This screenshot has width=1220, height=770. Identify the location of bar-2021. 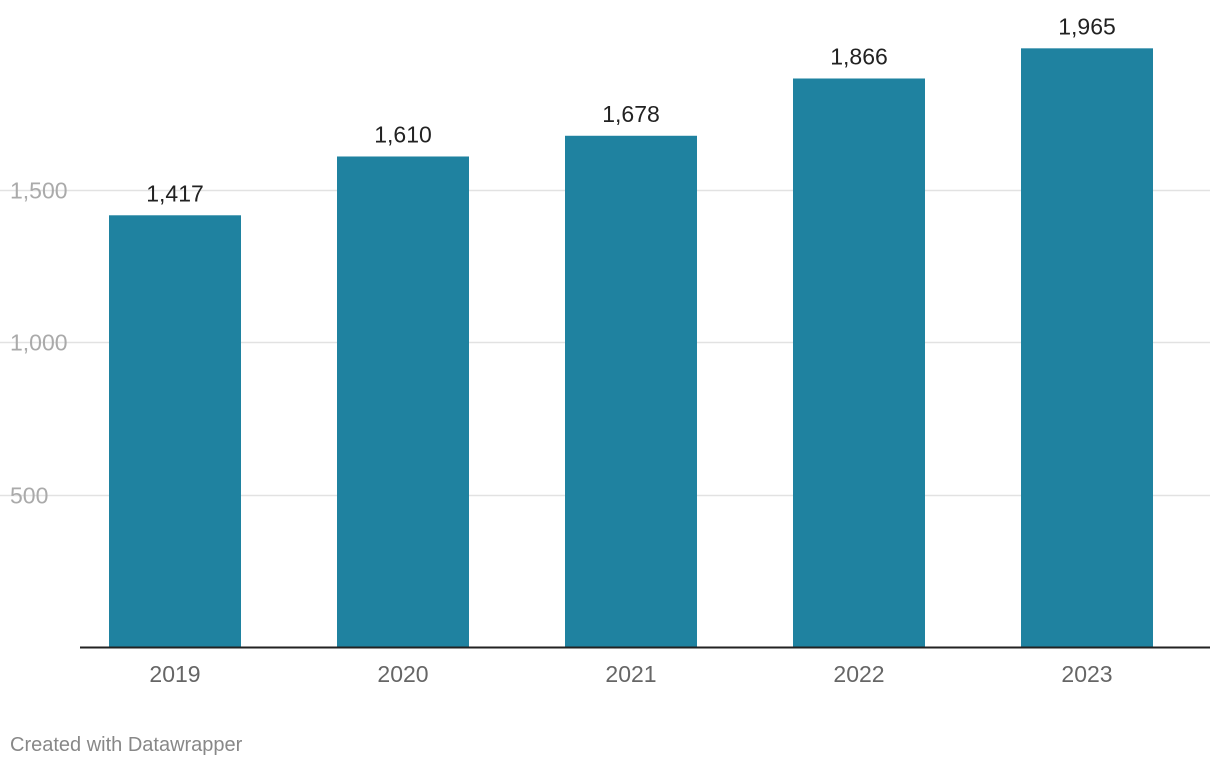
(631, 391).